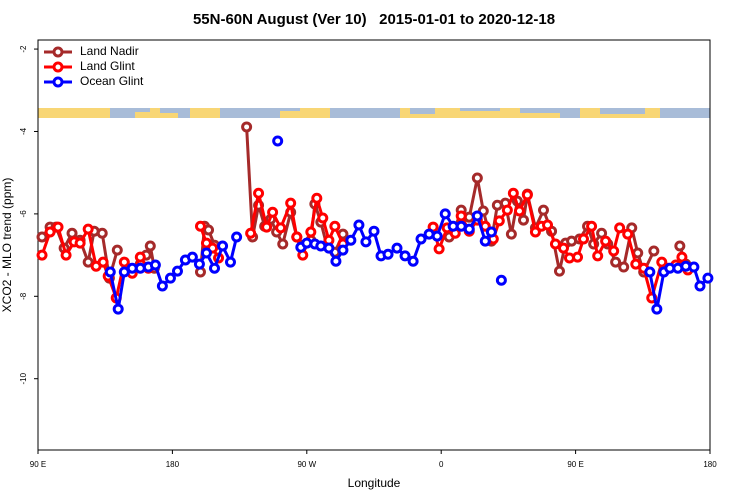 This screenshot has width=750, height=500. What do you see at coordinates (109, 51) in the screenshot?
I see `legend-label: Land Nadir` at bounding box center [109, 51].